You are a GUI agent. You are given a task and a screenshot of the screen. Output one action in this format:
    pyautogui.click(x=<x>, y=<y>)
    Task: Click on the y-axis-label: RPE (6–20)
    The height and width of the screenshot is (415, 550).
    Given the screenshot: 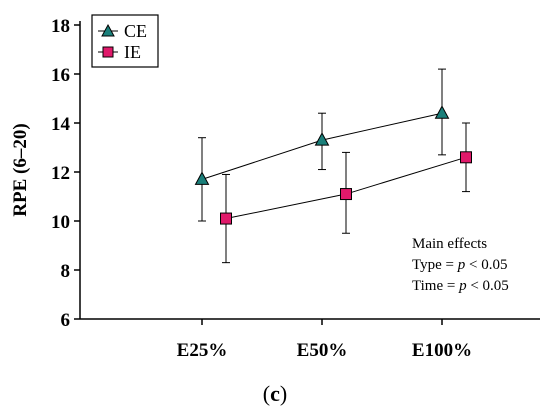 What is the action you would take?
    pyautogui.click(x=20, y=169)
    